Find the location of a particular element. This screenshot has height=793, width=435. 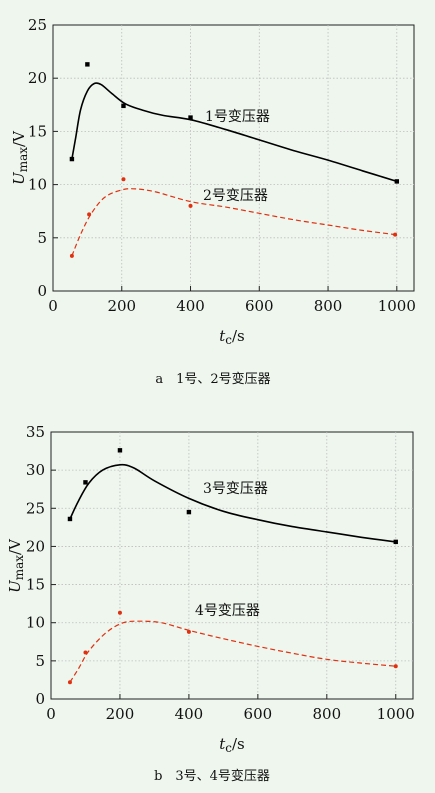

chart-a-series-2-label: 2号变压器 is located at coordinates (235, 196).